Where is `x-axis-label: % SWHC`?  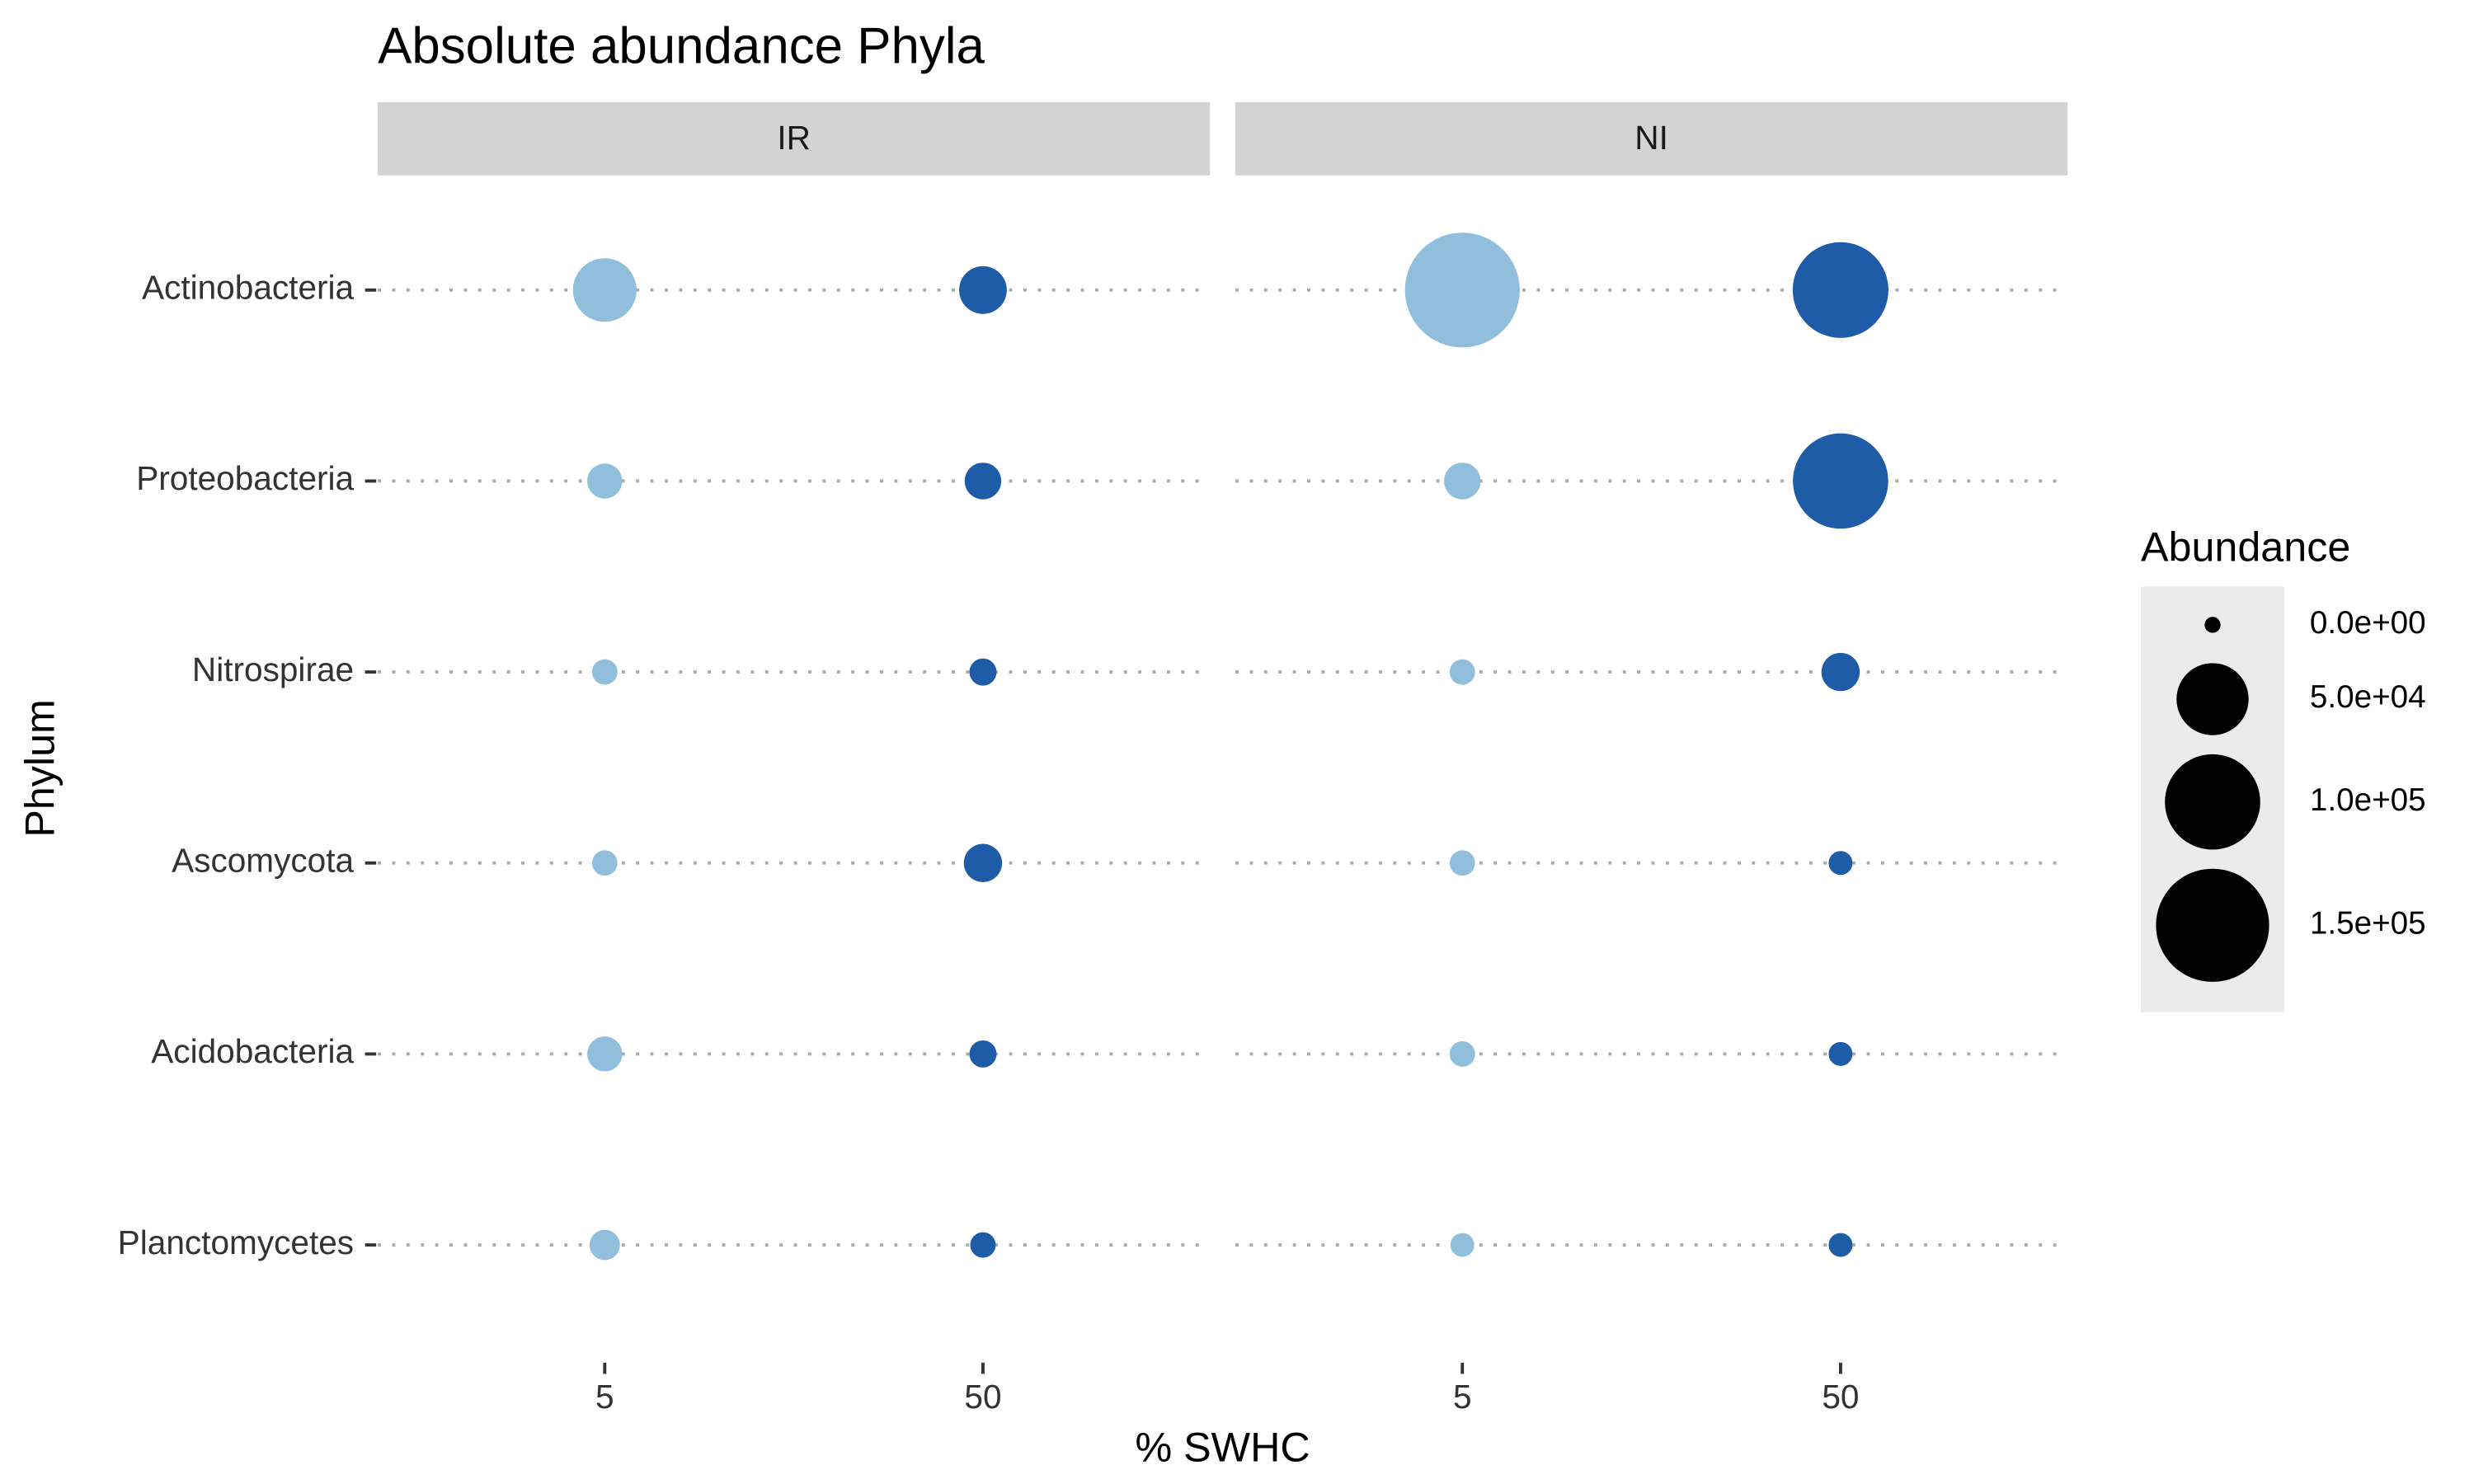 x-axis-label: % SWHC is located at coordinates (1223, 1447).